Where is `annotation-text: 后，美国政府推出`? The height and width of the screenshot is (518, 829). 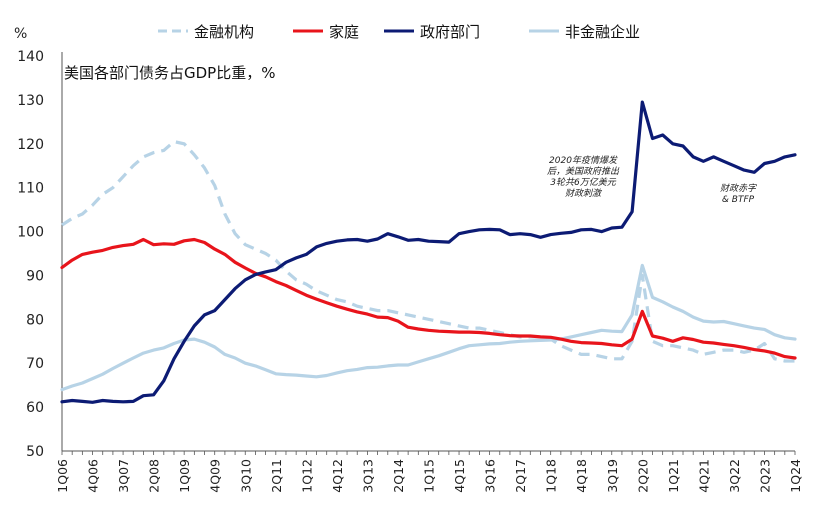
annotation-text: 后，美国政府推出 is located at coordinates (583, 171).